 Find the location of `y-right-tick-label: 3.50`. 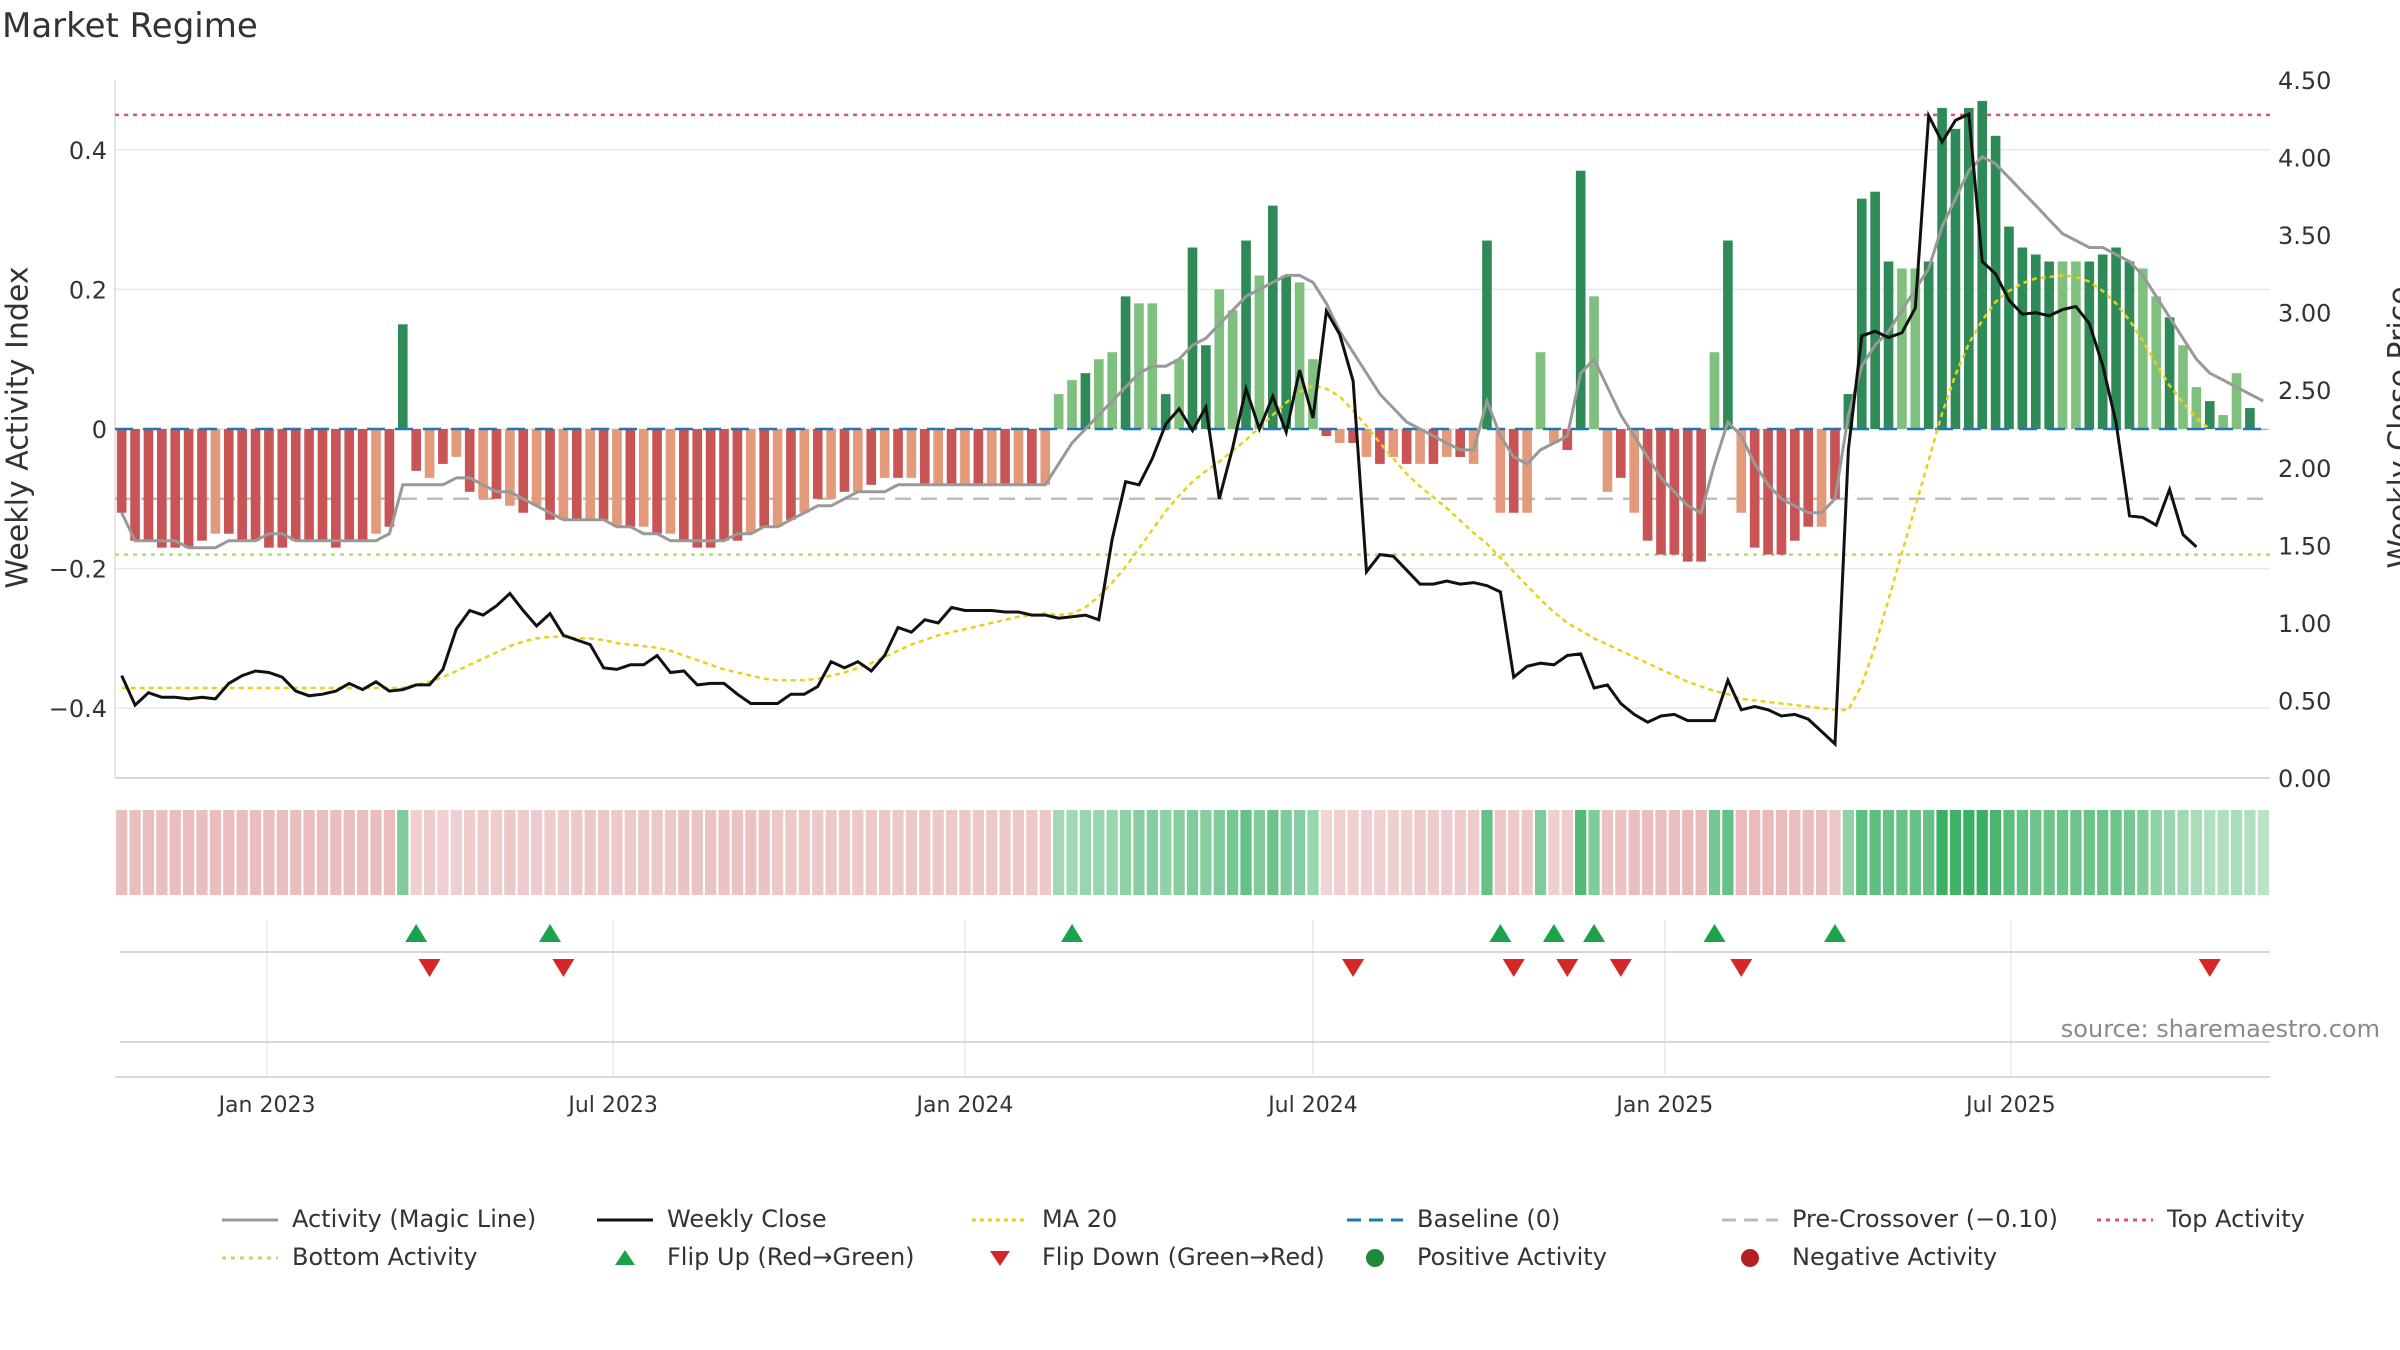

y-right-tick-label: 3.50 is located at coordinates (2304, 236).